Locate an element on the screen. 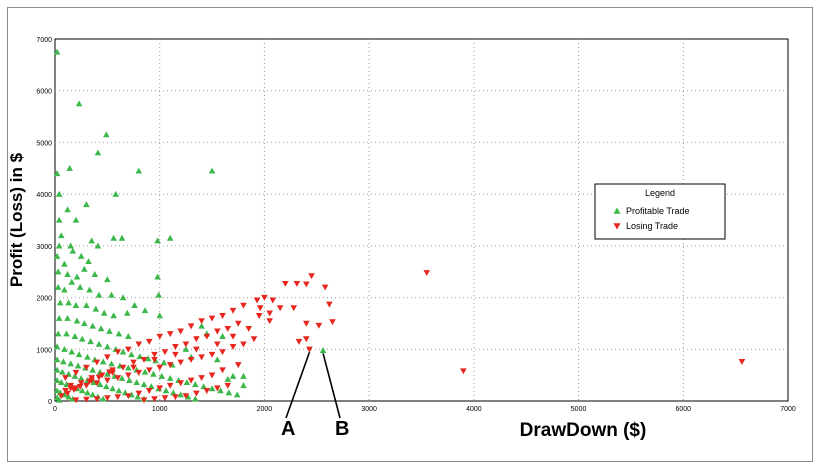 This screenshot has height=471, width=822. x-tick-label: 3000 is located at coordinates (369, 409).